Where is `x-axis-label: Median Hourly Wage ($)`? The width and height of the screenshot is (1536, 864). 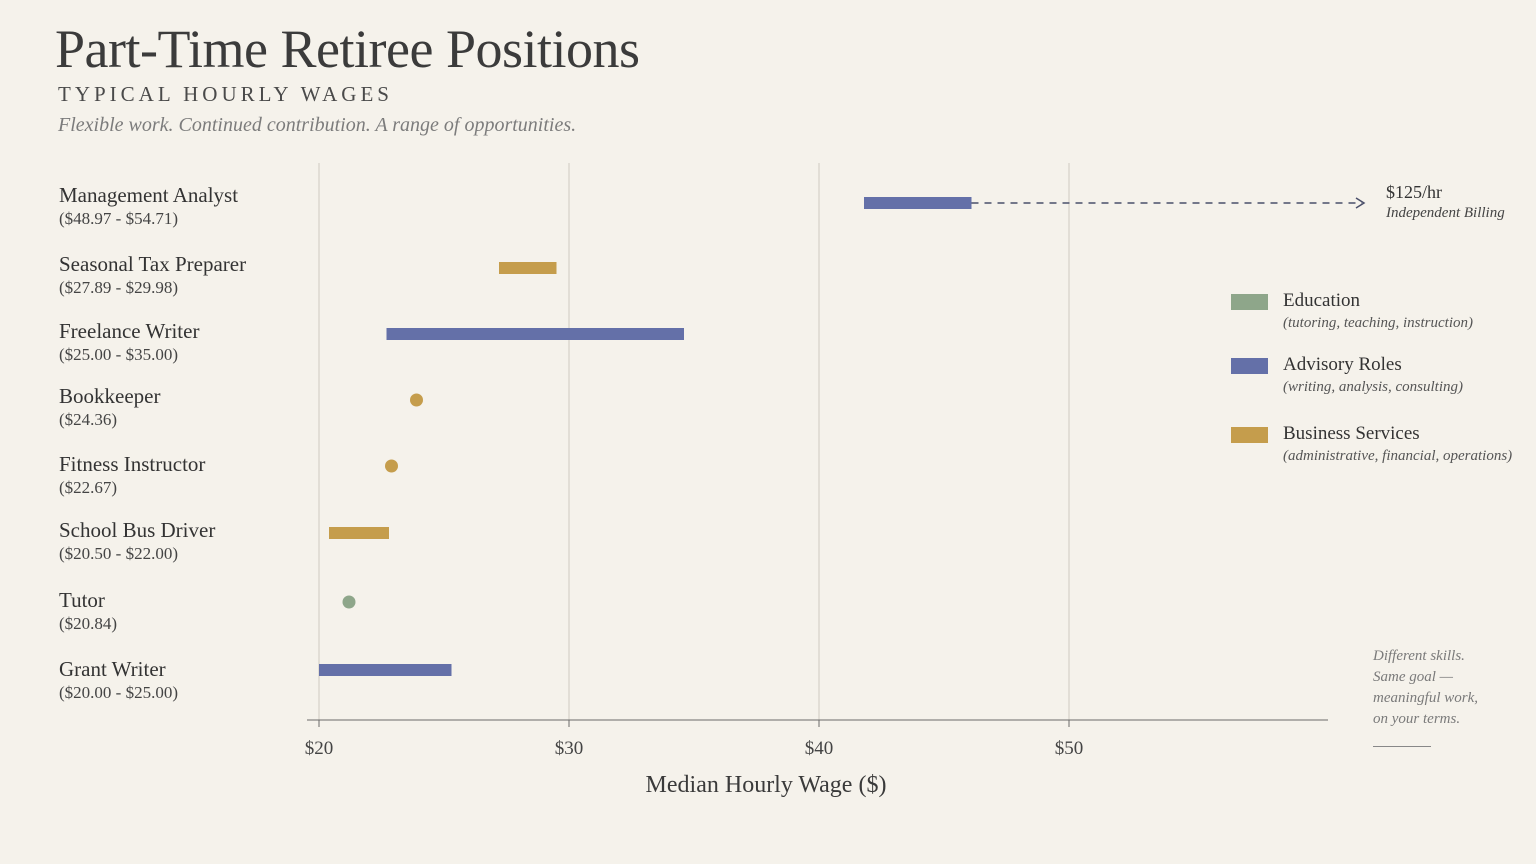 x-axis-label: Median Hourly Wage ($) is located at coordinates (766, 785).